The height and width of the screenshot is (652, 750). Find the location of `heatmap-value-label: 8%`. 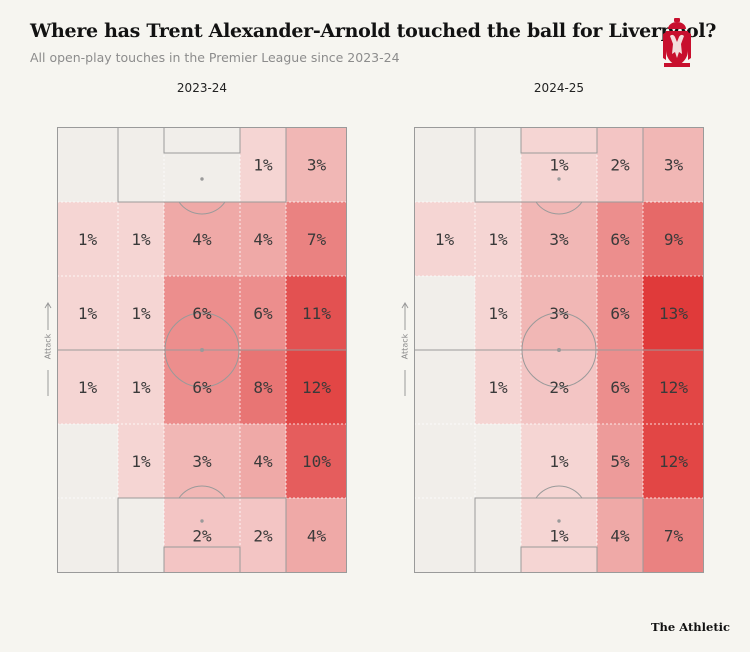

heatmap-value-label: 8% is located at coordinates (263, 387).